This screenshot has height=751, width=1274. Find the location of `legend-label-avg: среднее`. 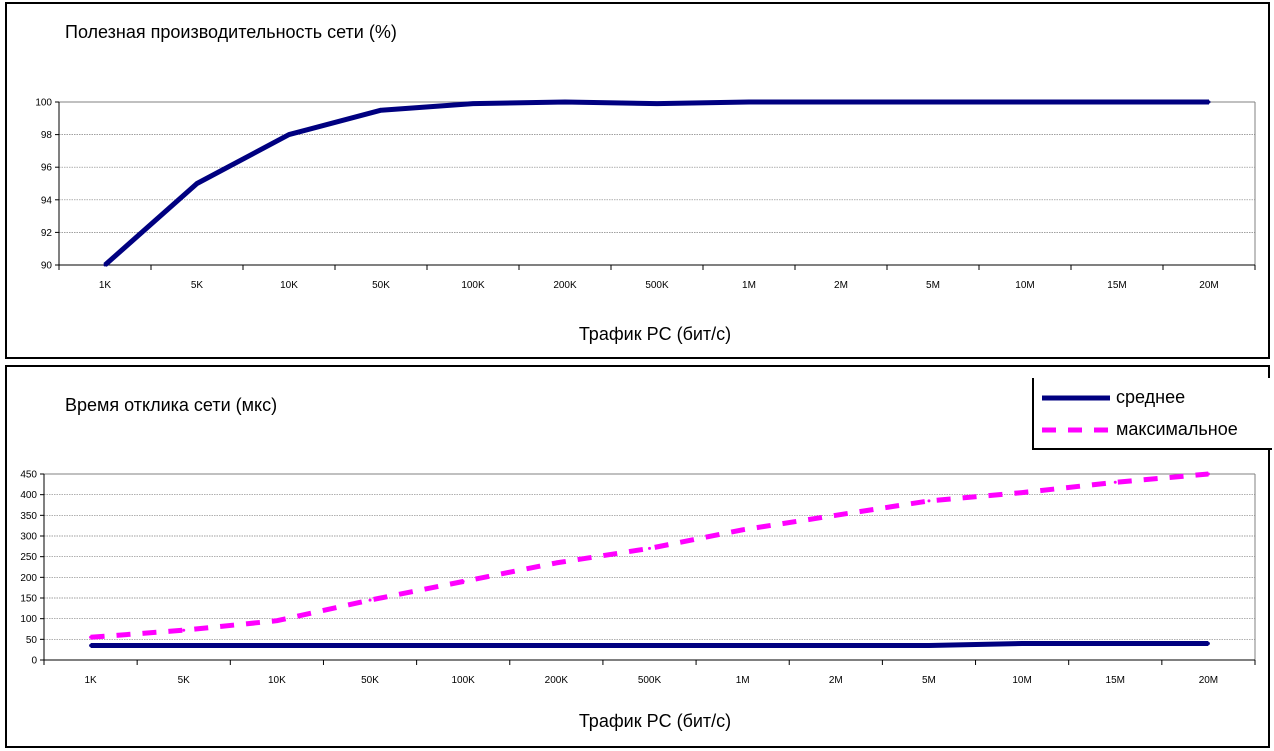

legend-label-avg: среднее is located at coordinates (1151, 397).